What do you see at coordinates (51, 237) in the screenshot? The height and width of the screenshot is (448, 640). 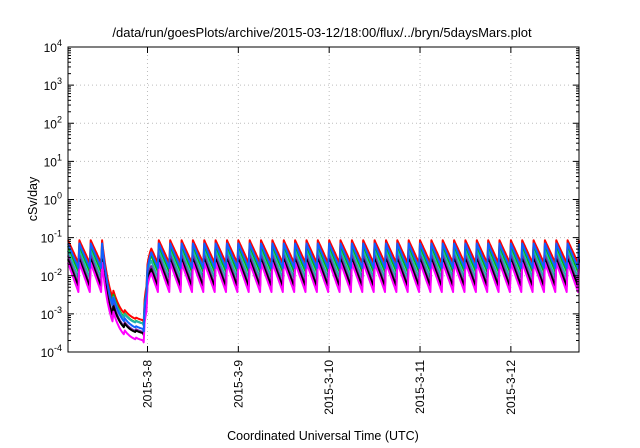 I see `y-tick-label: 10⁻¹` at bounding box center [51, 237].